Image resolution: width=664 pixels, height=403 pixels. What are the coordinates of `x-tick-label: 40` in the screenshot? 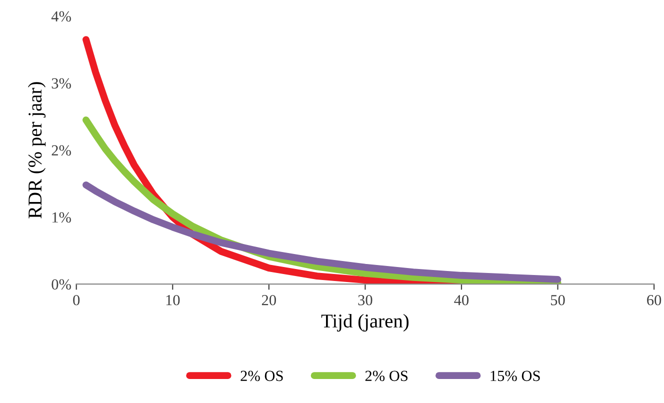 It's located at (461, 300).